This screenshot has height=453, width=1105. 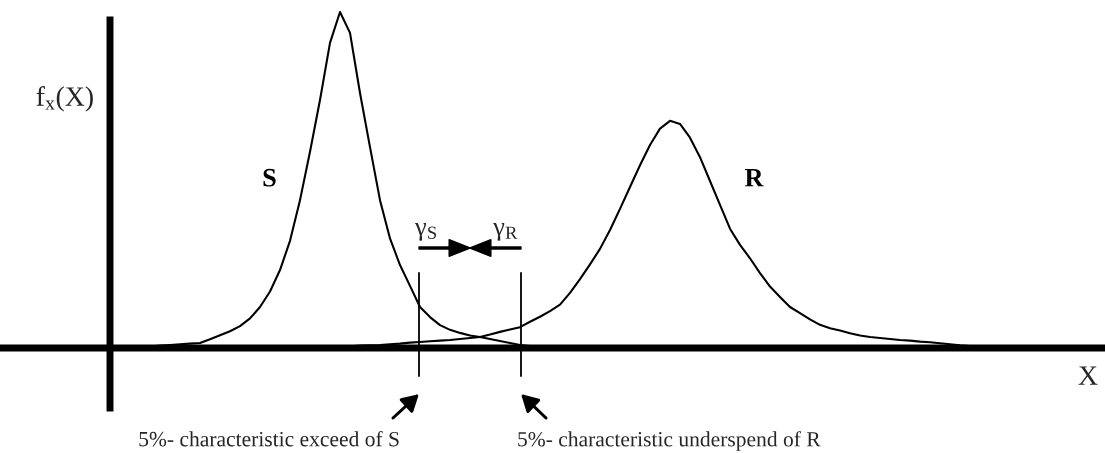 I want to click on x-axis-title: X, so click(x=1088, y=375).